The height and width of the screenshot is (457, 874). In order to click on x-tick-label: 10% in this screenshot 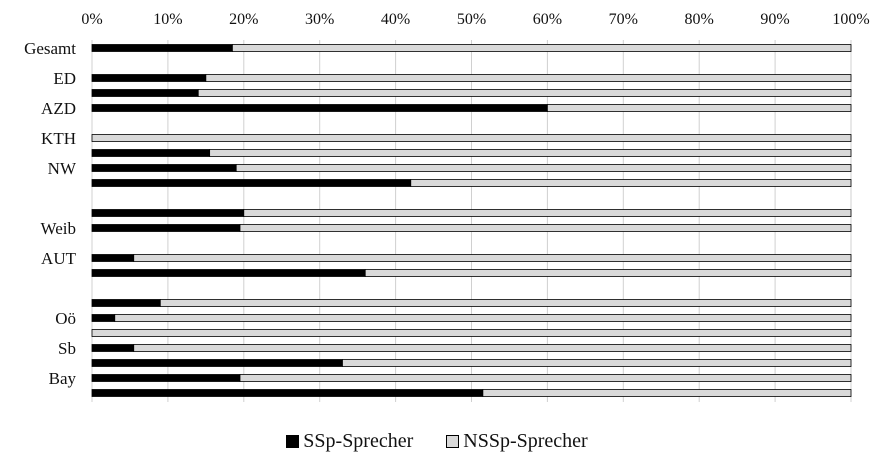, I will do `click(167, 19)`.